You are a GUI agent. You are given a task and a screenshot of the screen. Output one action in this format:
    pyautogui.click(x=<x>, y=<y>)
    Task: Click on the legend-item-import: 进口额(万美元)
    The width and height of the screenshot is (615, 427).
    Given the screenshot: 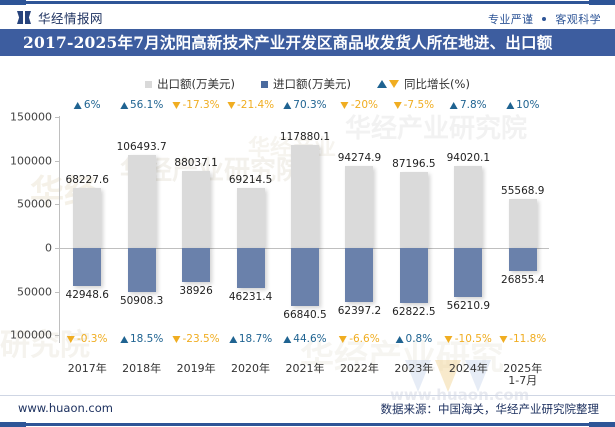 What is the action you would take?
    pyautogui.click(x=306, y=84)
    